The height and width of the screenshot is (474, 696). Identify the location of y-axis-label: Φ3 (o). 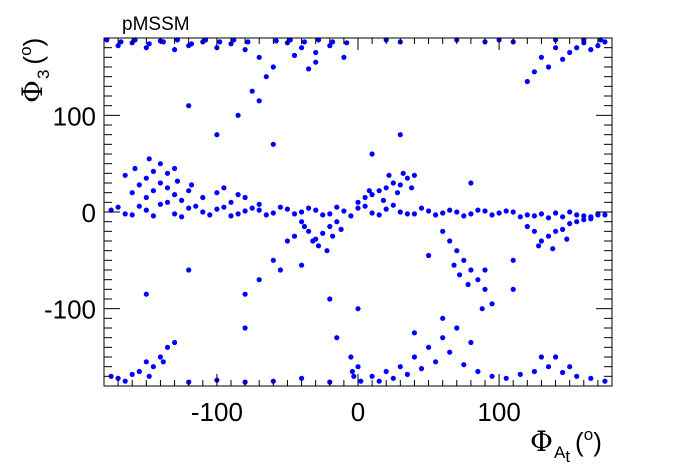
(34, 70).